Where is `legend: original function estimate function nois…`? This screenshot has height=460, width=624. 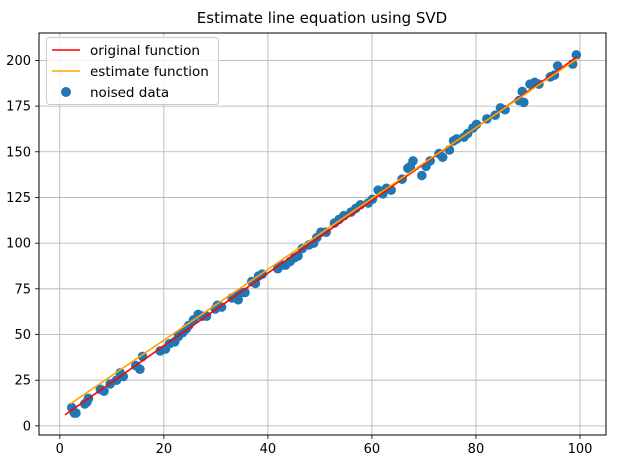 legend: original function estimate function nois… is located at coordinates (132, 71).